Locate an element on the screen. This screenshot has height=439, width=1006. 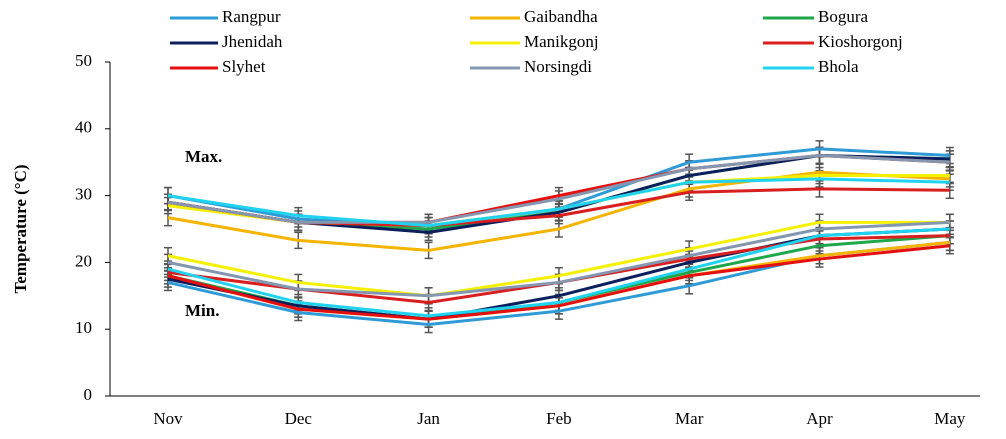
y-tick-label: 10 is located at coordinates (83, 327).